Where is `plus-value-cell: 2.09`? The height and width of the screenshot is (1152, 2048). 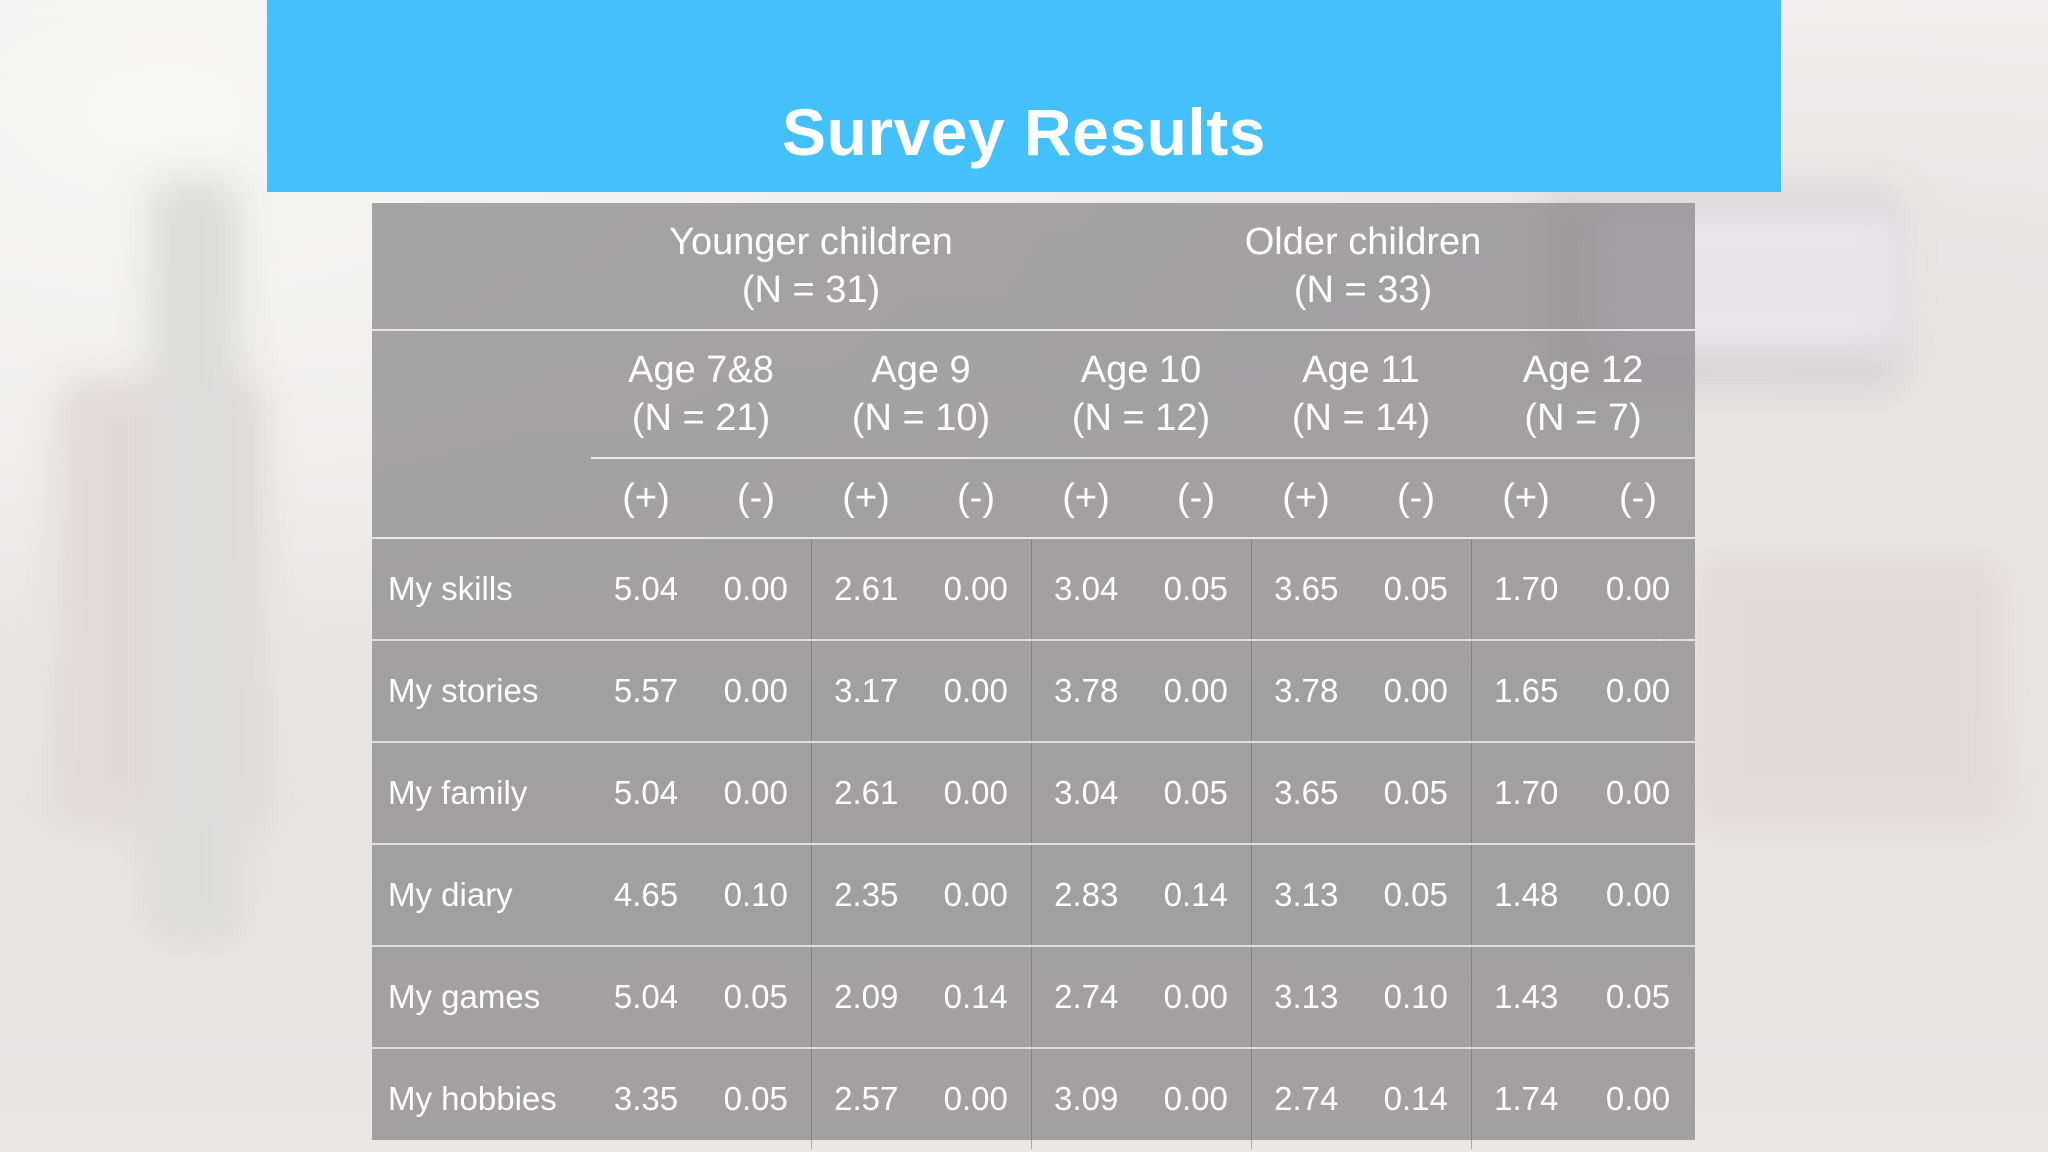 plus-value-cell: 2.09 is located at coordinates (865, 996).